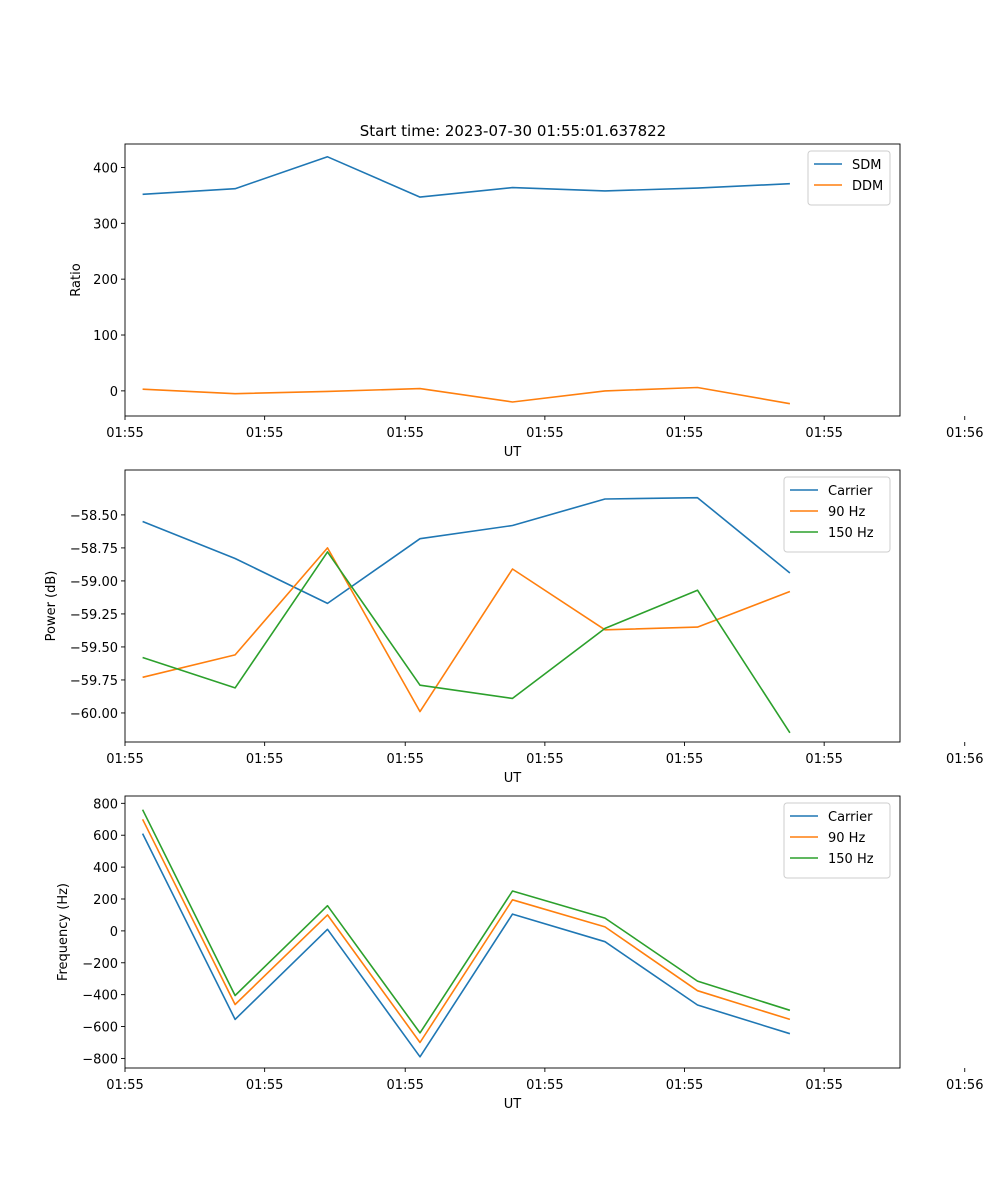  What do you see at coordinates (466, 177) in the screenshot?
I see `series-line-sdm` at bounding box center [466, 177].